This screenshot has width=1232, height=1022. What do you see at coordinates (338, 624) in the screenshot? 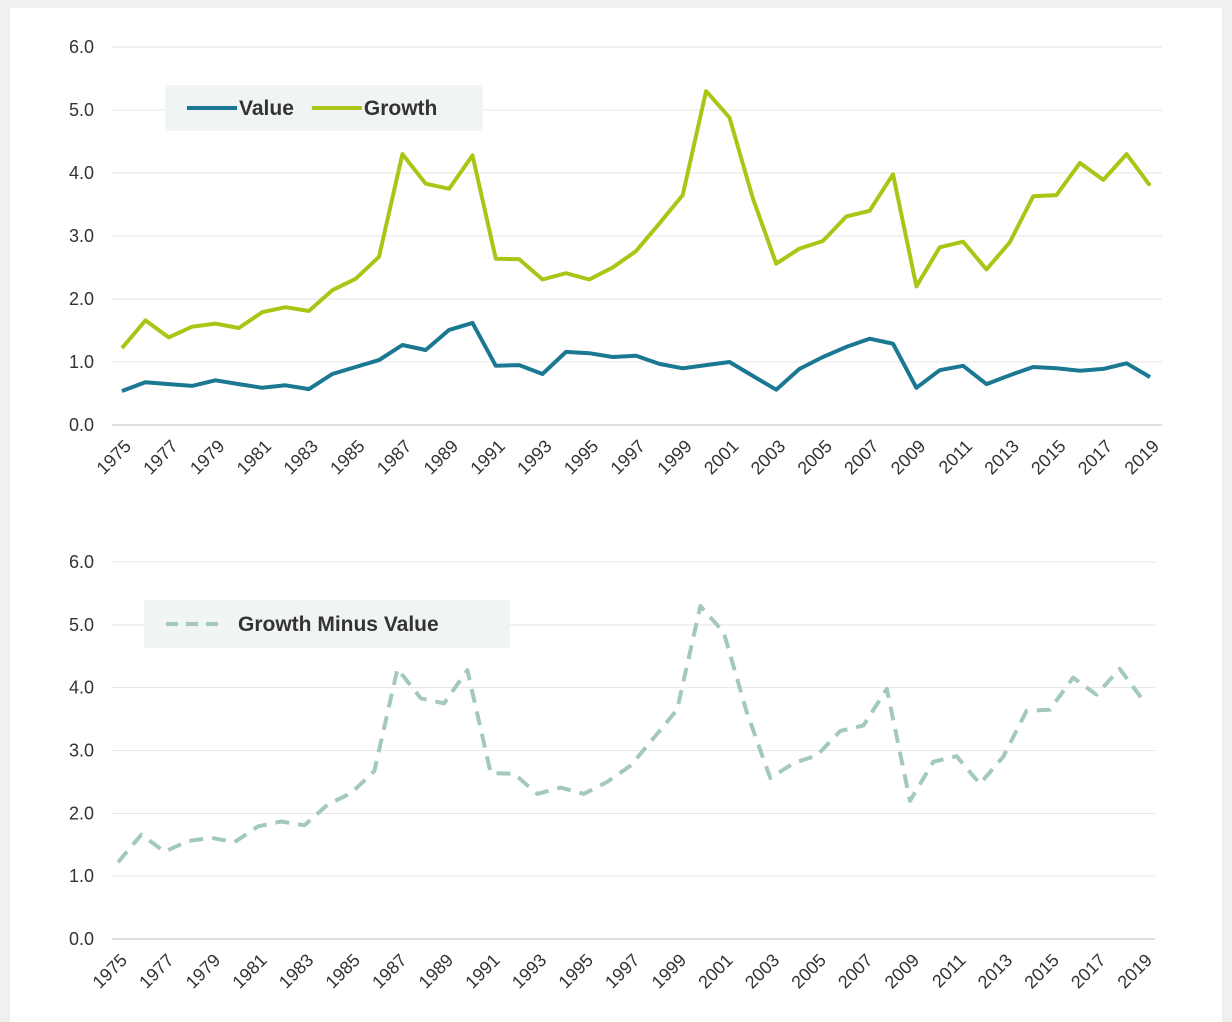
I see `legend-label: Growth Minus Value` at bounding box center [338, 624].